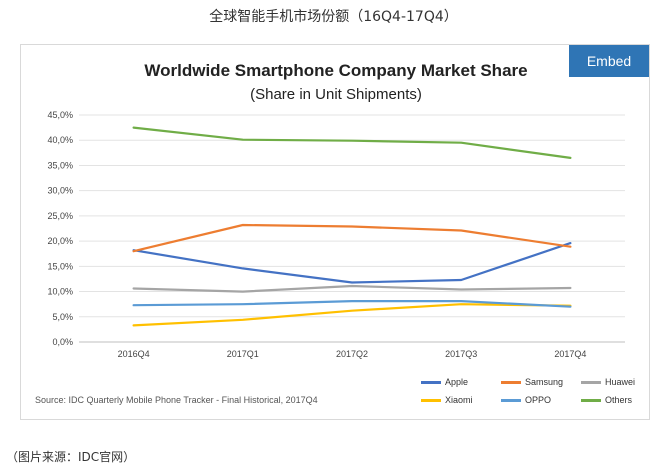 This screenshot has width=667, height=474. I want to click on y-tick-label: 40,0%, so click(60, 140).